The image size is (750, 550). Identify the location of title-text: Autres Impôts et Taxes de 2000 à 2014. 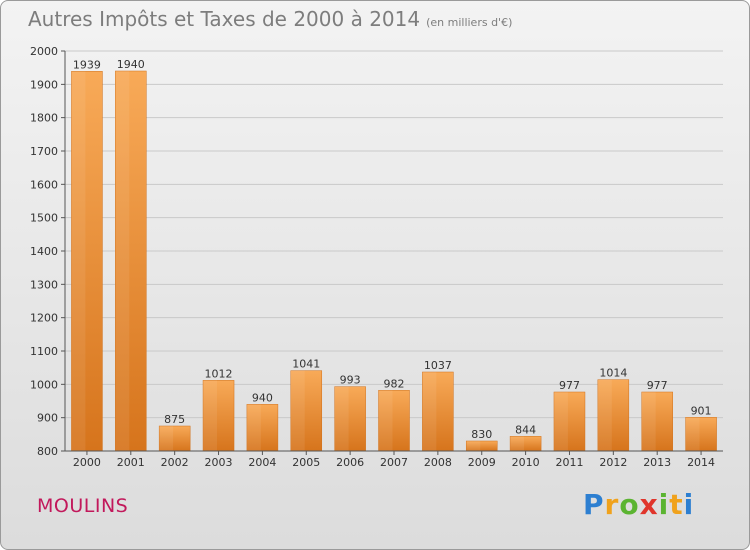
(224, 19).